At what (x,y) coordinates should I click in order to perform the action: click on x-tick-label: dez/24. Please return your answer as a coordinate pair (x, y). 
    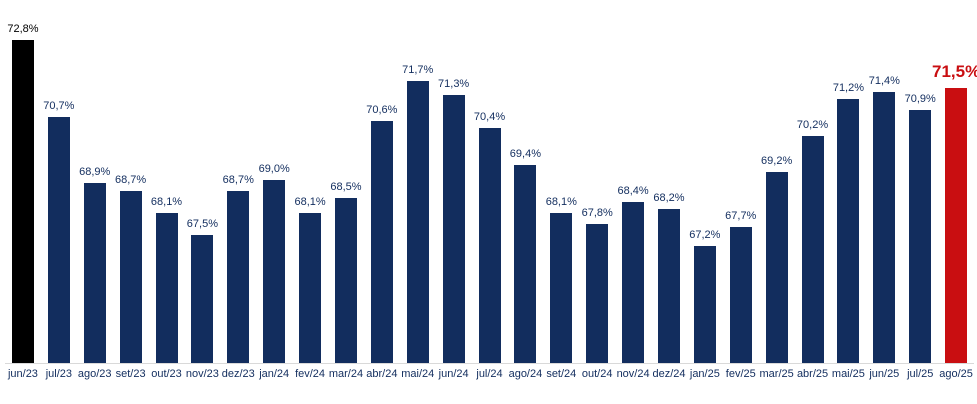
    Looking at the image, I should click on (669, 374).